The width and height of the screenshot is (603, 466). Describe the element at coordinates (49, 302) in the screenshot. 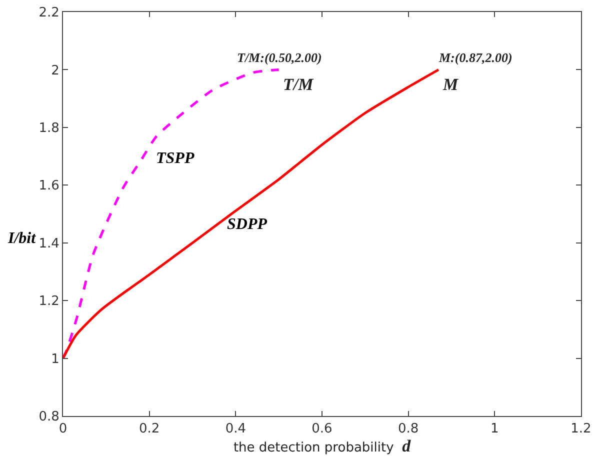

I see `y-tick-label: 1.2` at that location.